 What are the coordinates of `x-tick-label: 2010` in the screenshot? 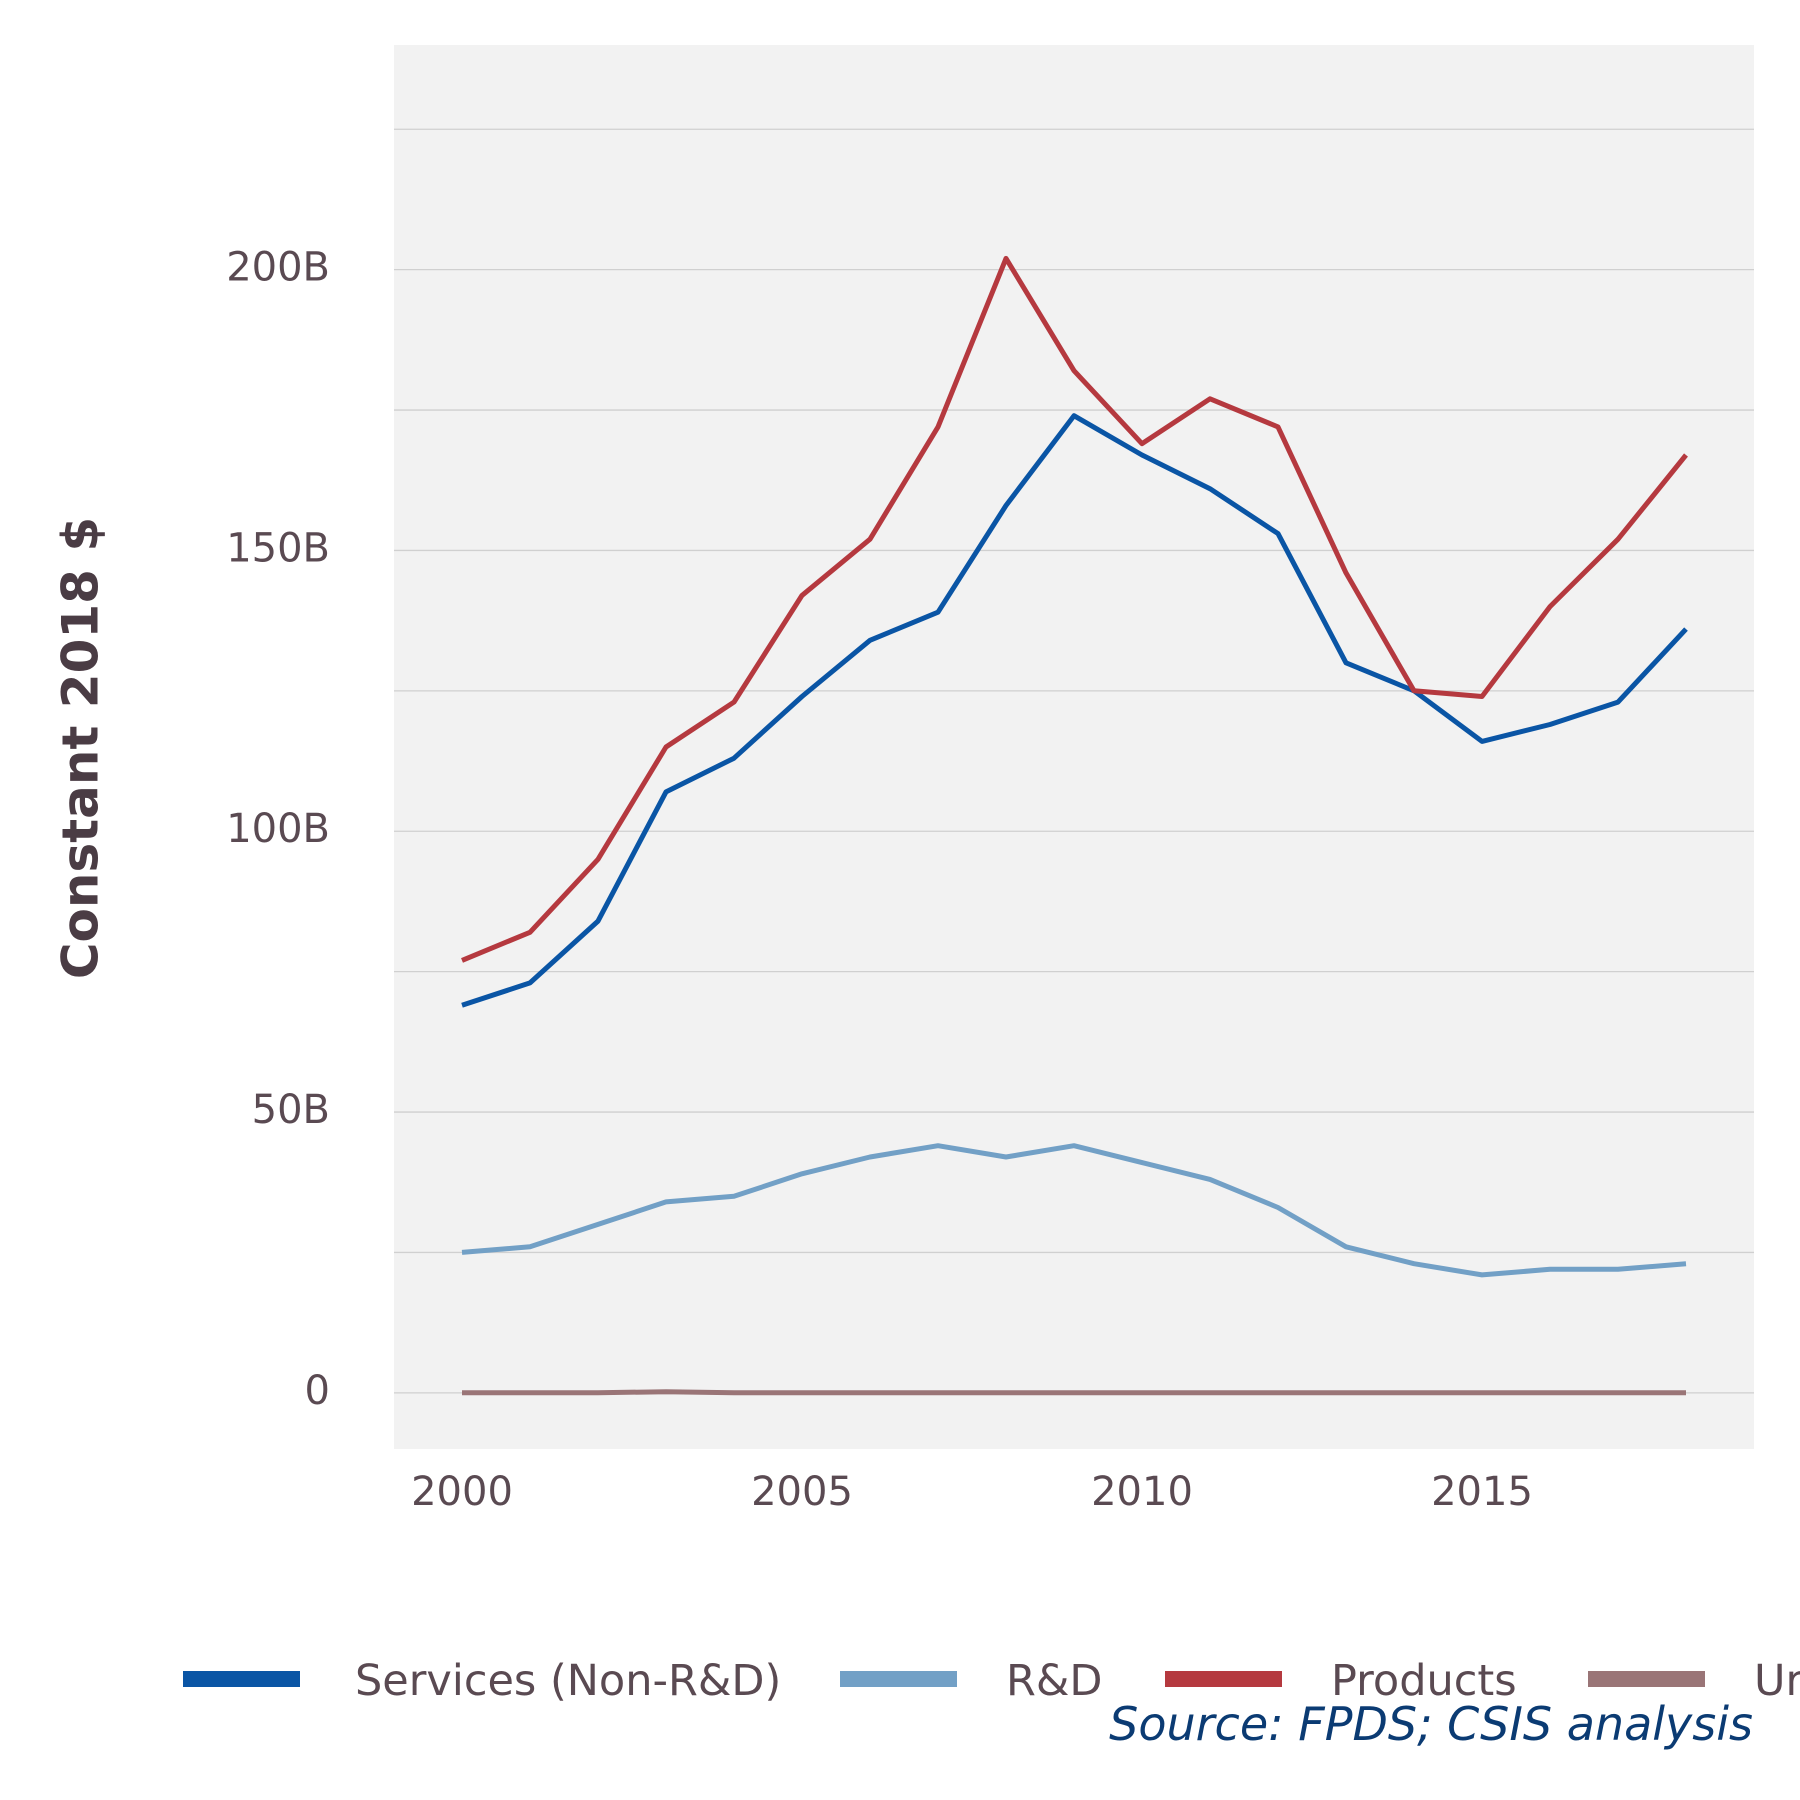 It's located at (1142, 1492).